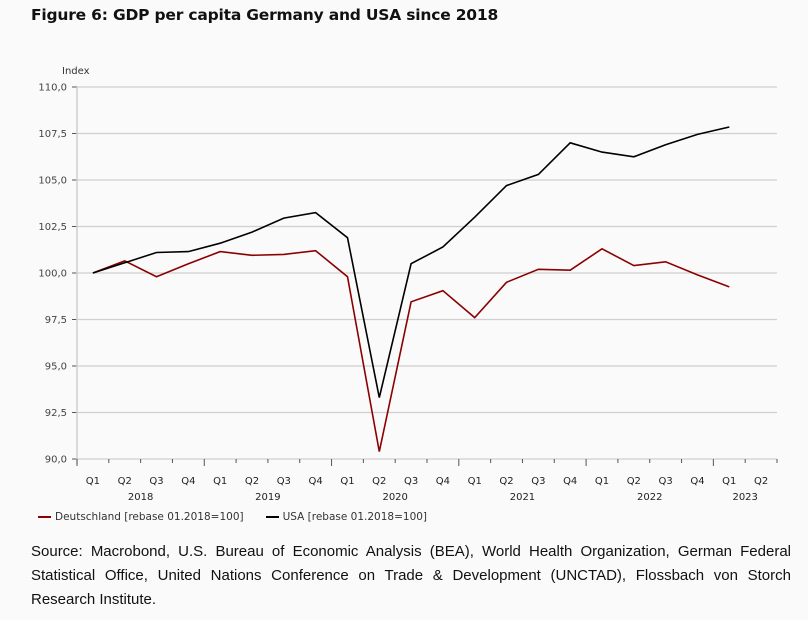 This screenshot has width=808, height=620. I want to click on y-tick-label: 107,5, so click(52, 134).